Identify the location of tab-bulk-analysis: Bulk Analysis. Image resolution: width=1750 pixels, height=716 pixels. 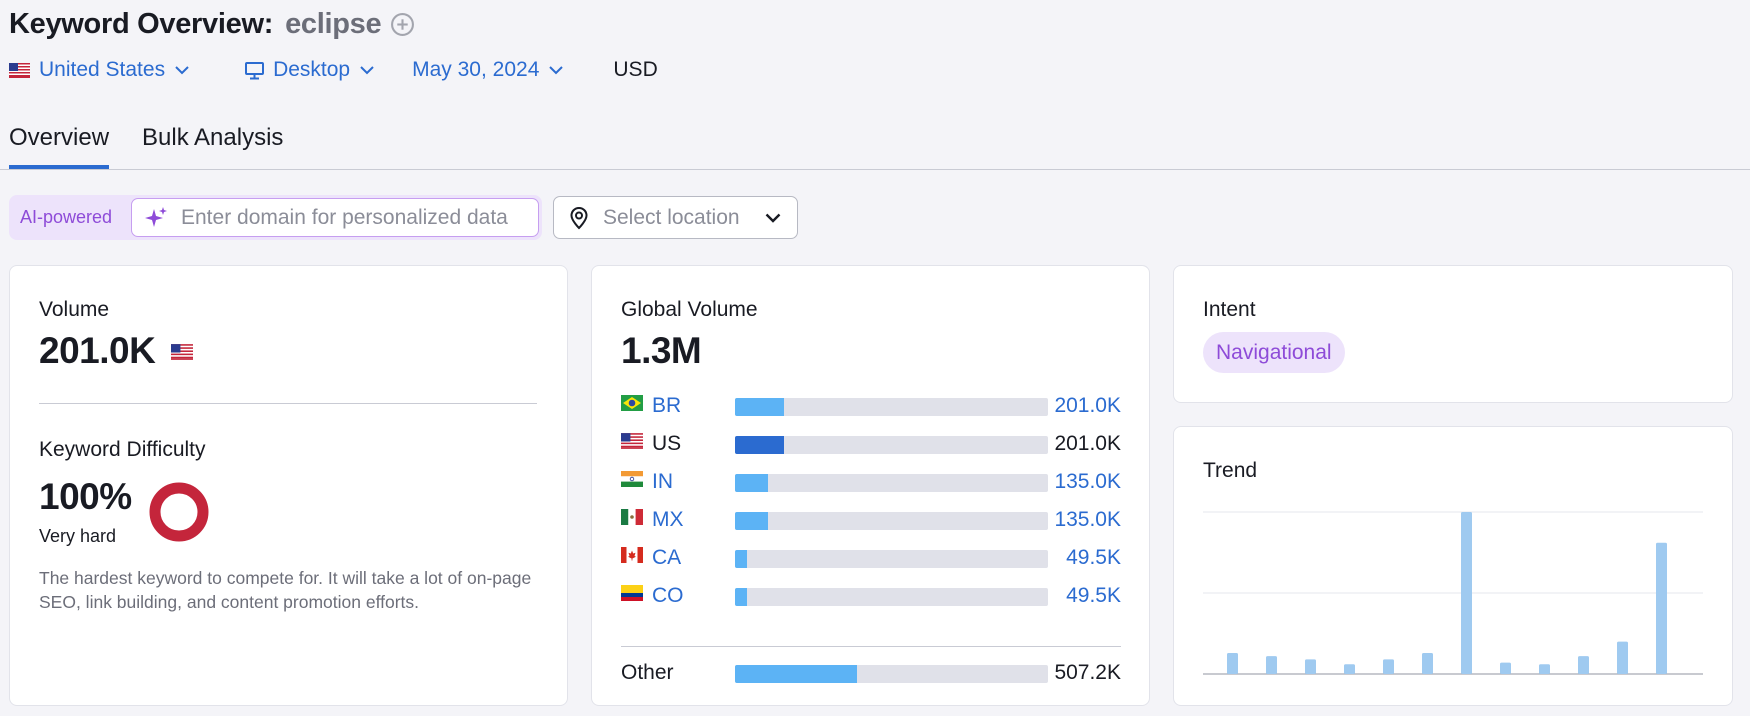
(213, 137).